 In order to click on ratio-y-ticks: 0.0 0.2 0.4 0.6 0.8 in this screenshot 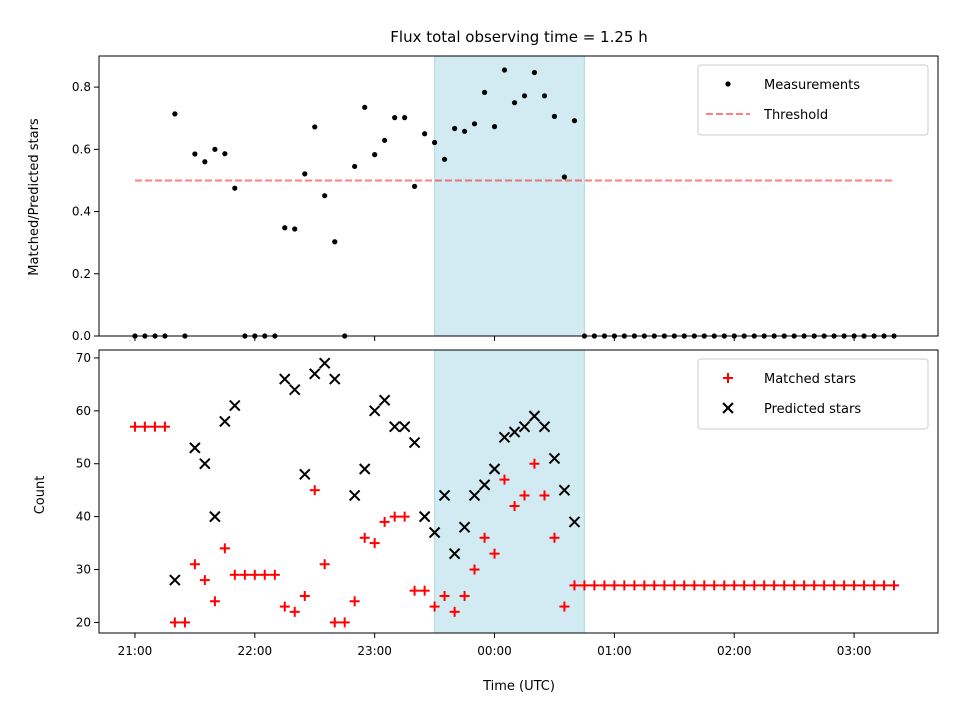, I will do `click(85, 211)`.